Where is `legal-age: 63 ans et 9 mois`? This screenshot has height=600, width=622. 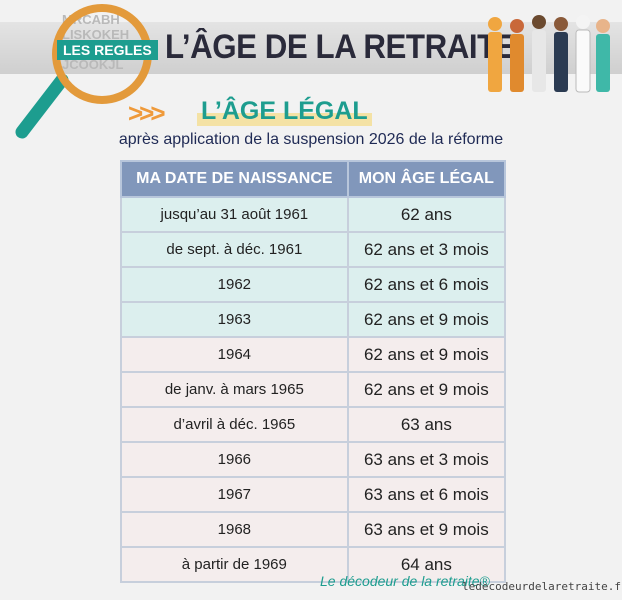
legal-age: 63 ans et 9 mois is located at coordinates (426, 529).